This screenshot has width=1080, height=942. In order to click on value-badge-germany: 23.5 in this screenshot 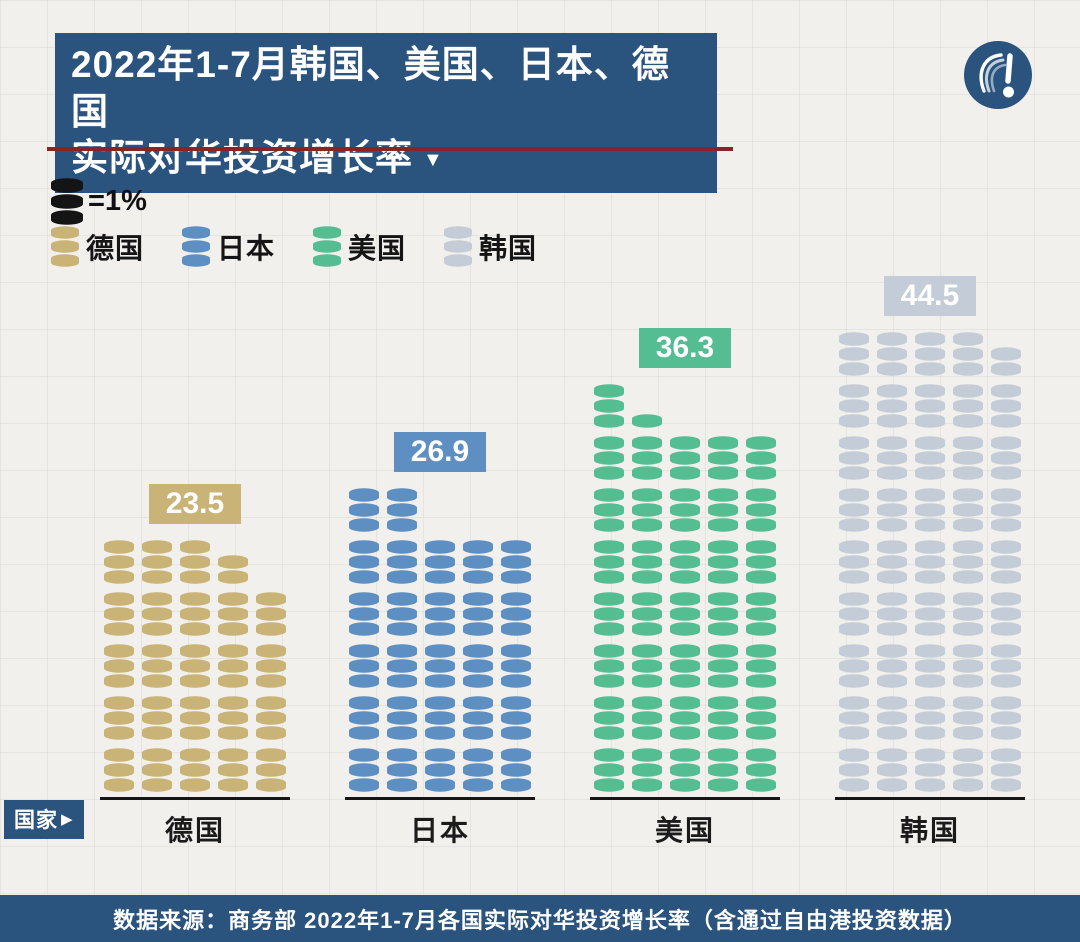, I will do `click(195, 504)`.